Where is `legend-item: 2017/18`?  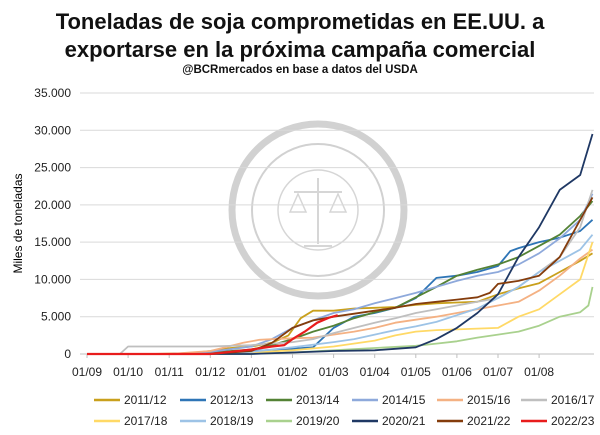
legend-item: 2017/18 is located at coordinates (131, 421).